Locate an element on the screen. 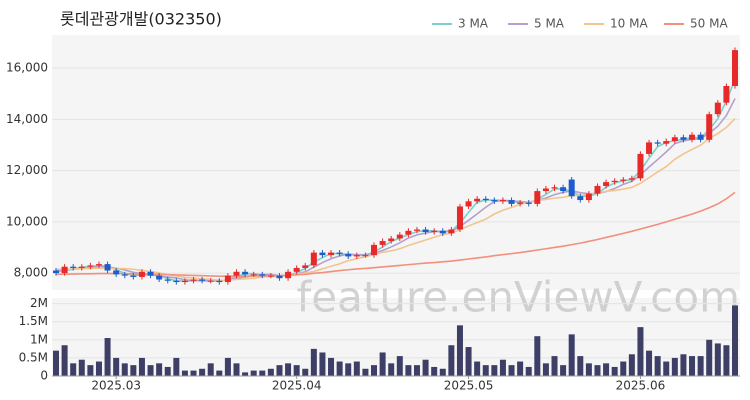 The image size is (750, 400). y-tick-label: 12,000 is located at coordinates (27, 170).